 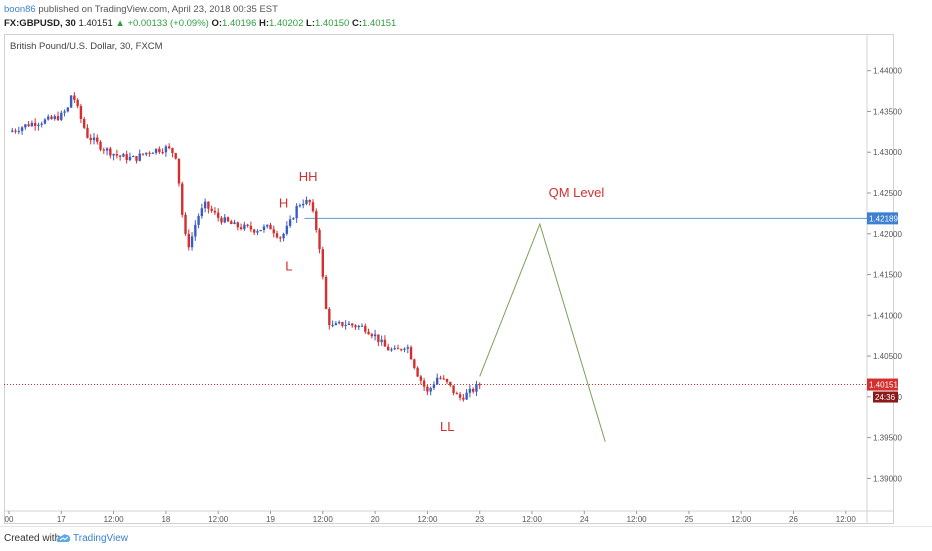 I want to click on x-tick-label: 23, so click(x=479, y=519).